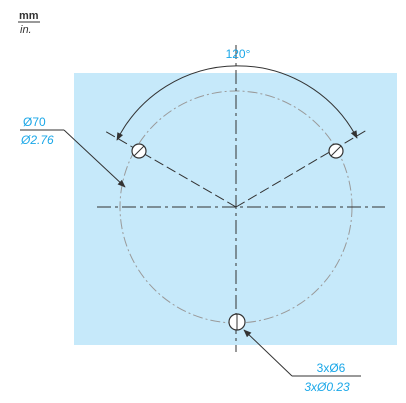 This screenshot has width=406, height=403. Describe the element at coordinates (34, 122) in the screenshot. I see `pitch-circle-dim-metric: Ø70` at that location.